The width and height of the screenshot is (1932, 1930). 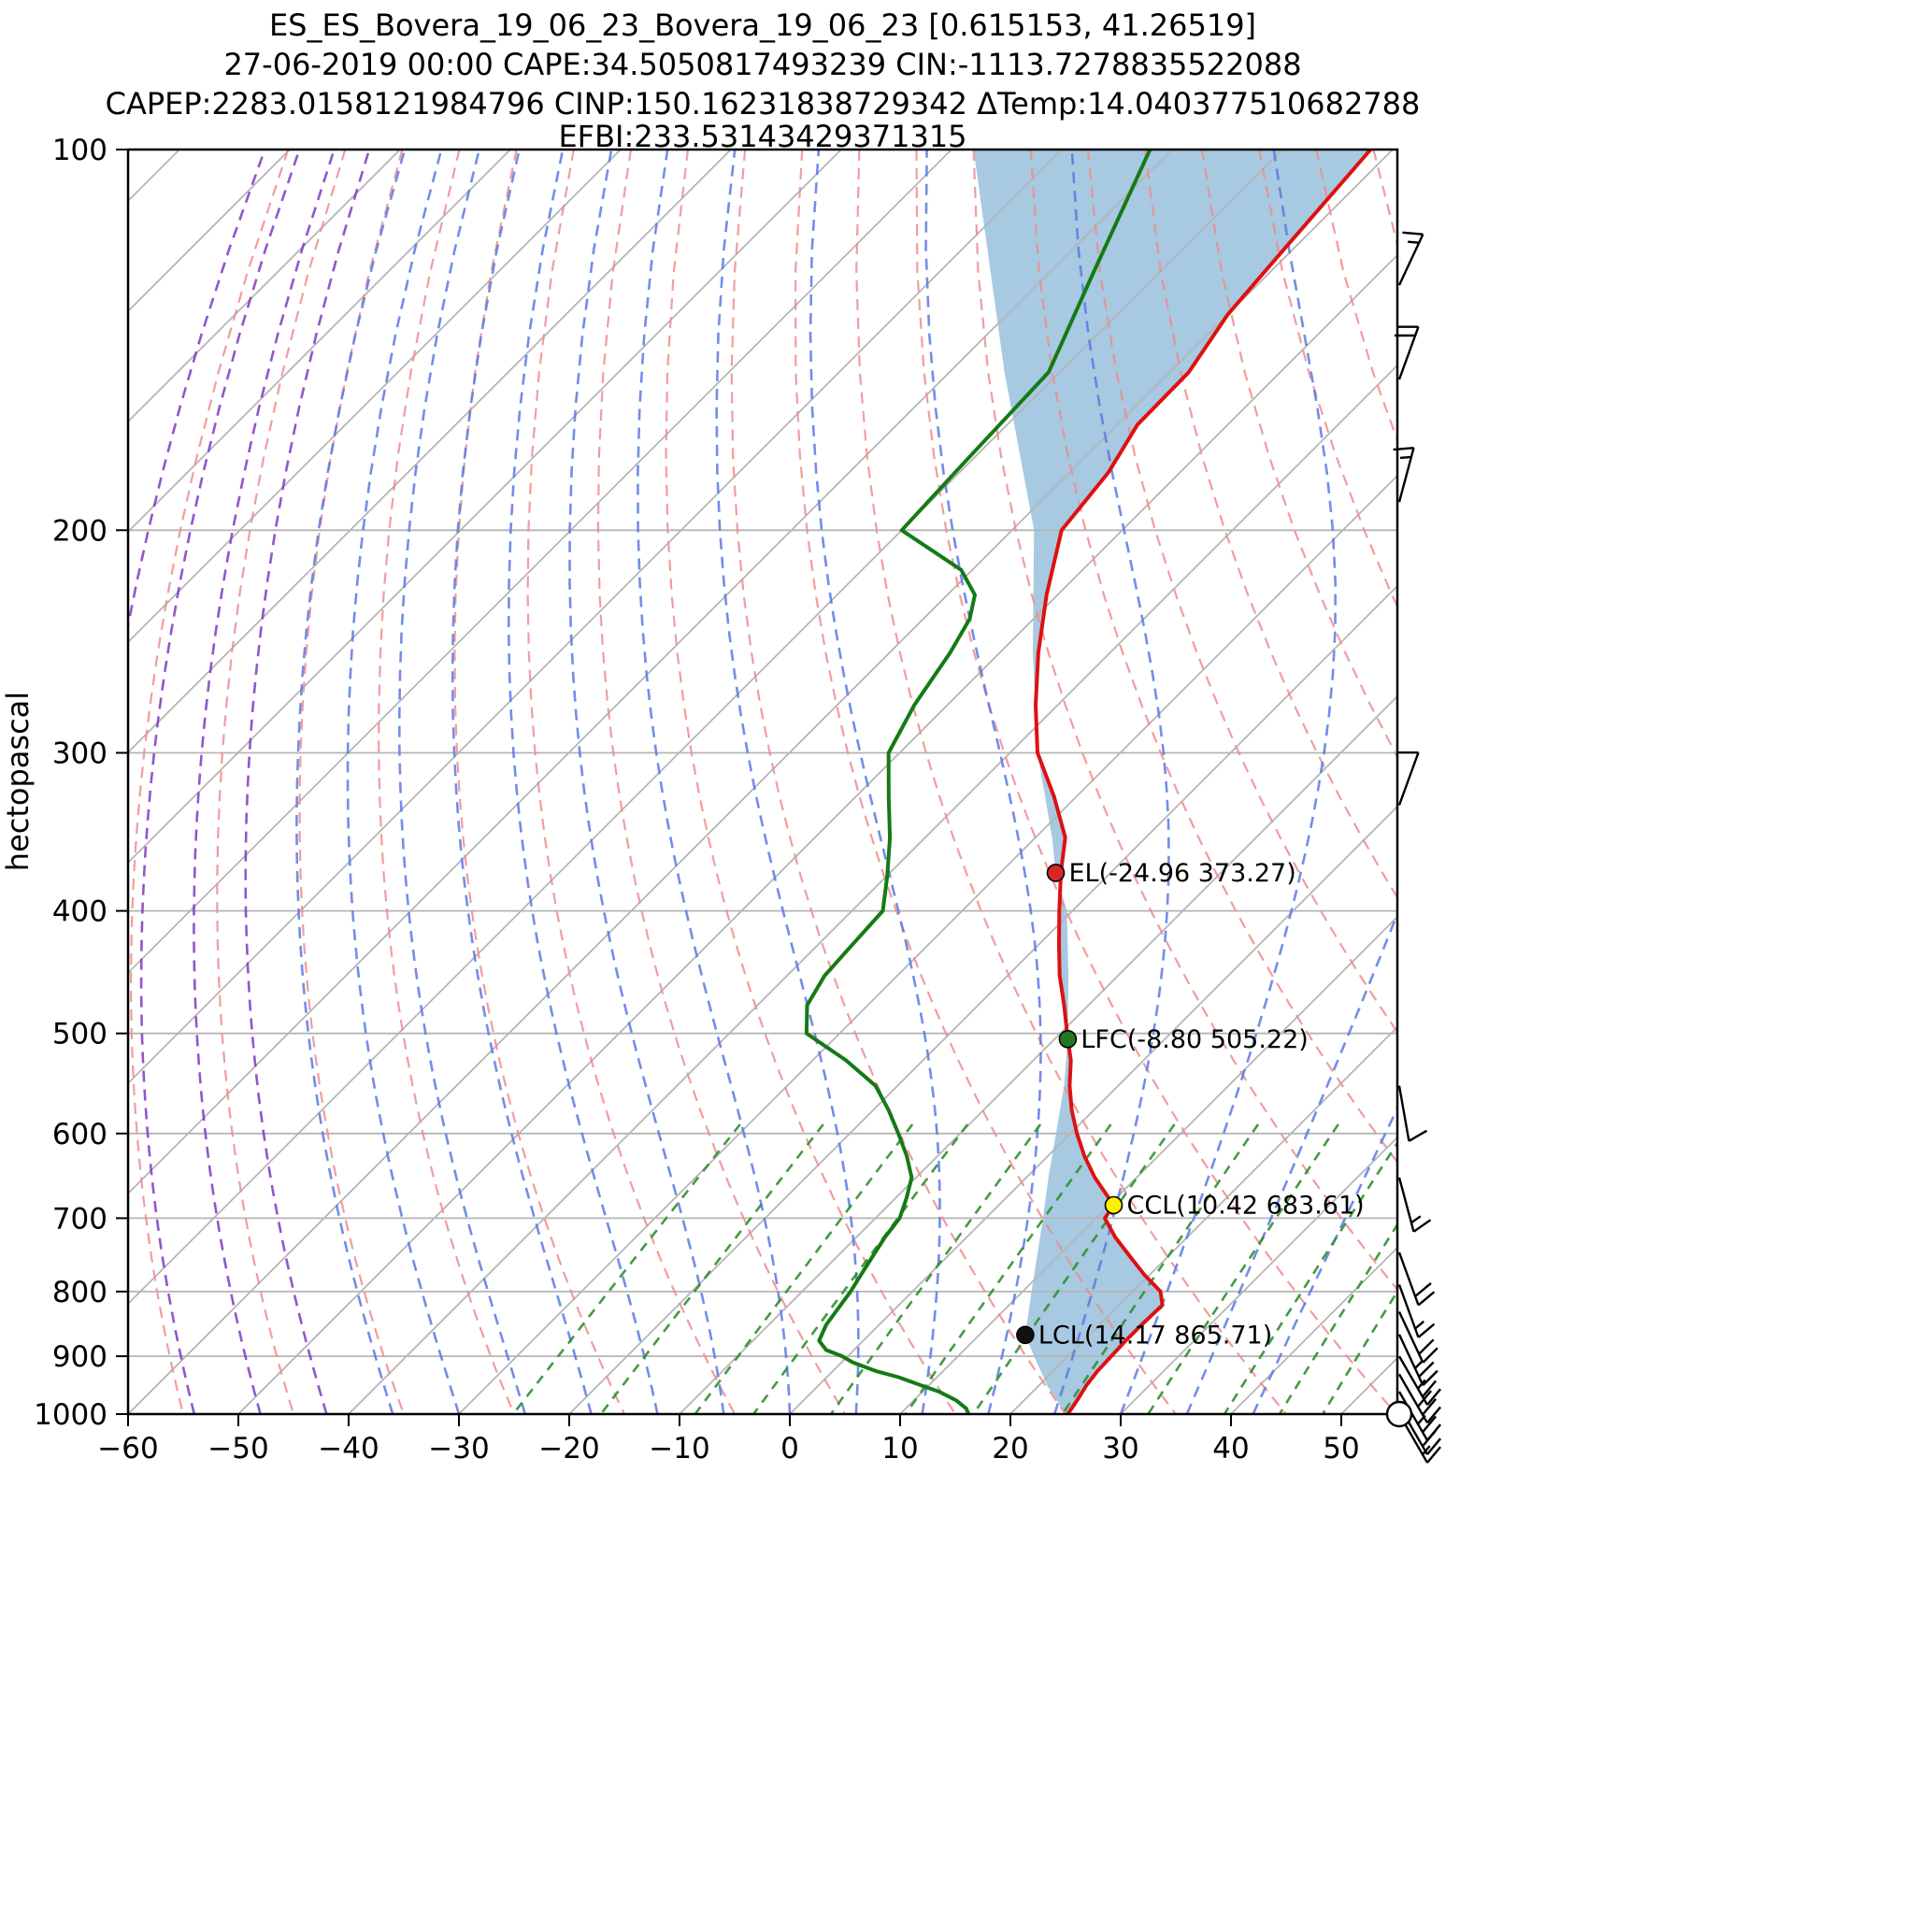 I want to click on lcl-label: LCL(14.17 865.71), so click(x=1155, y=1335).